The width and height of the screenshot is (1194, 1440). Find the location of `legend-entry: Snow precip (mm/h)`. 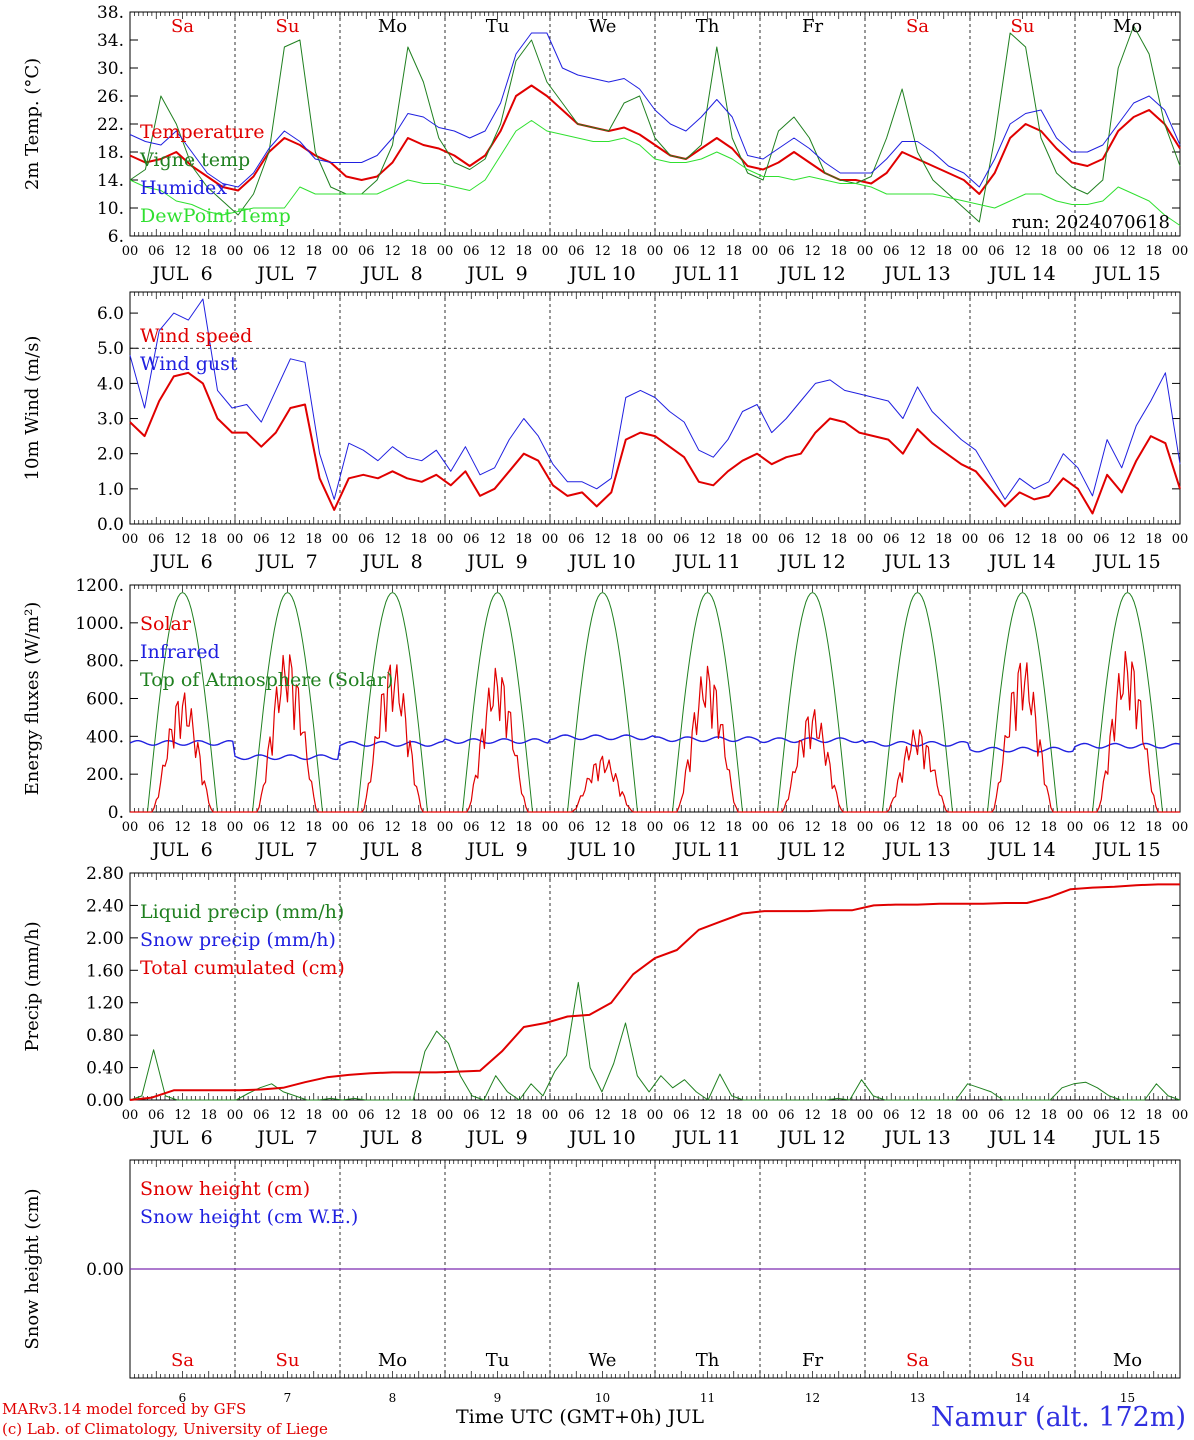

legend-entry: Snow precip (mm/h) is located at coordinates (238, 940).